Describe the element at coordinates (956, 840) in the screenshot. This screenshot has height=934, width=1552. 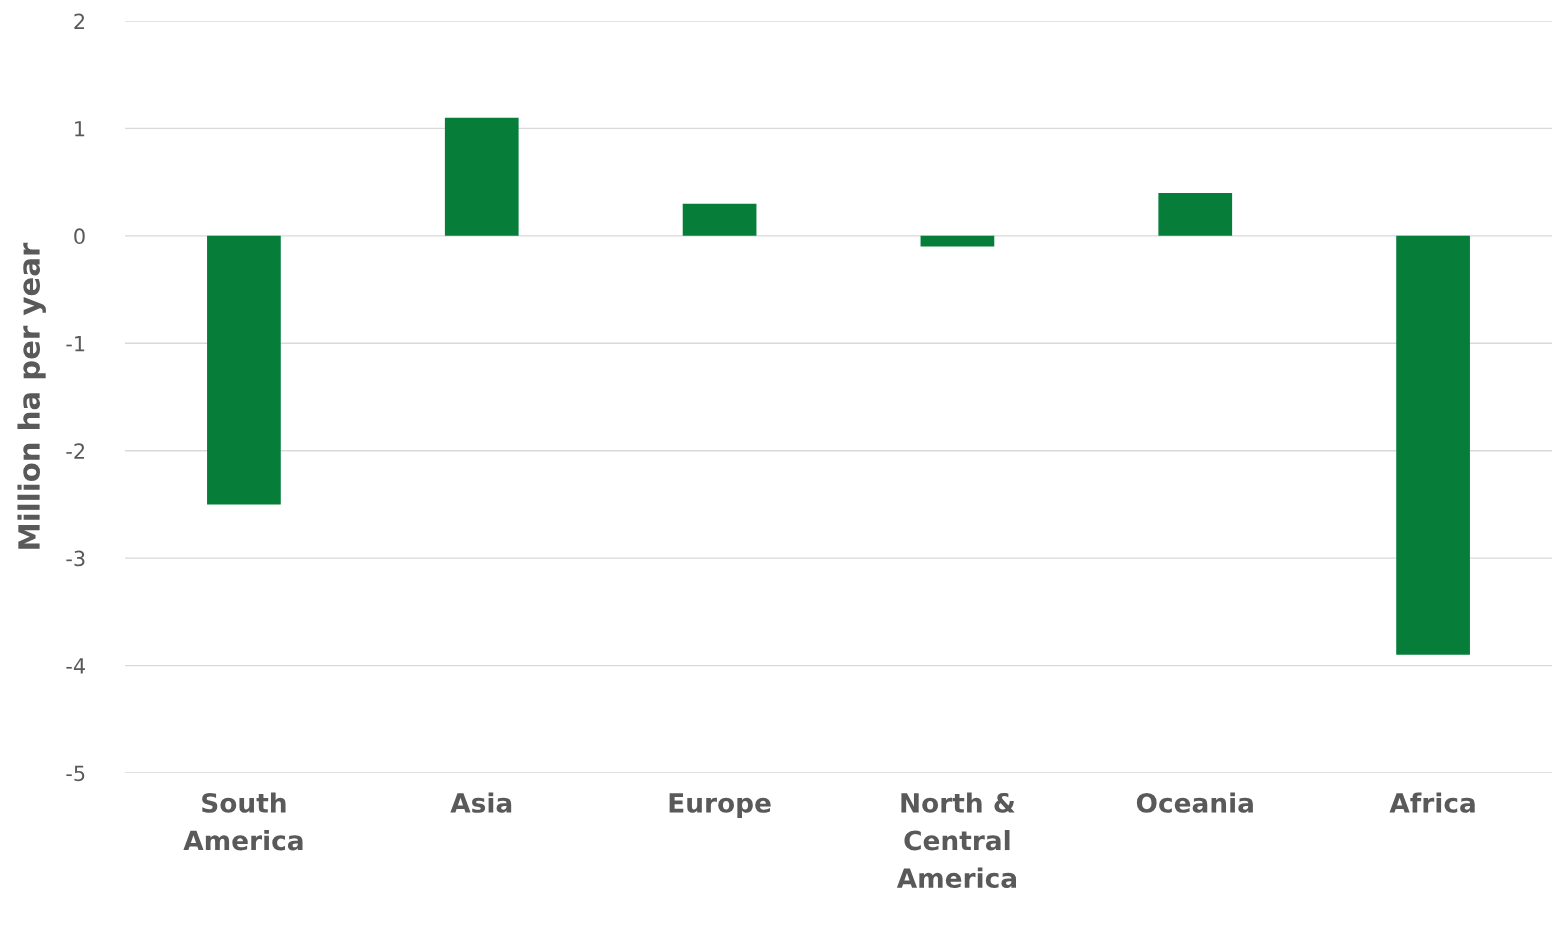
I see `x-tick-label: North & Central America` at that location.